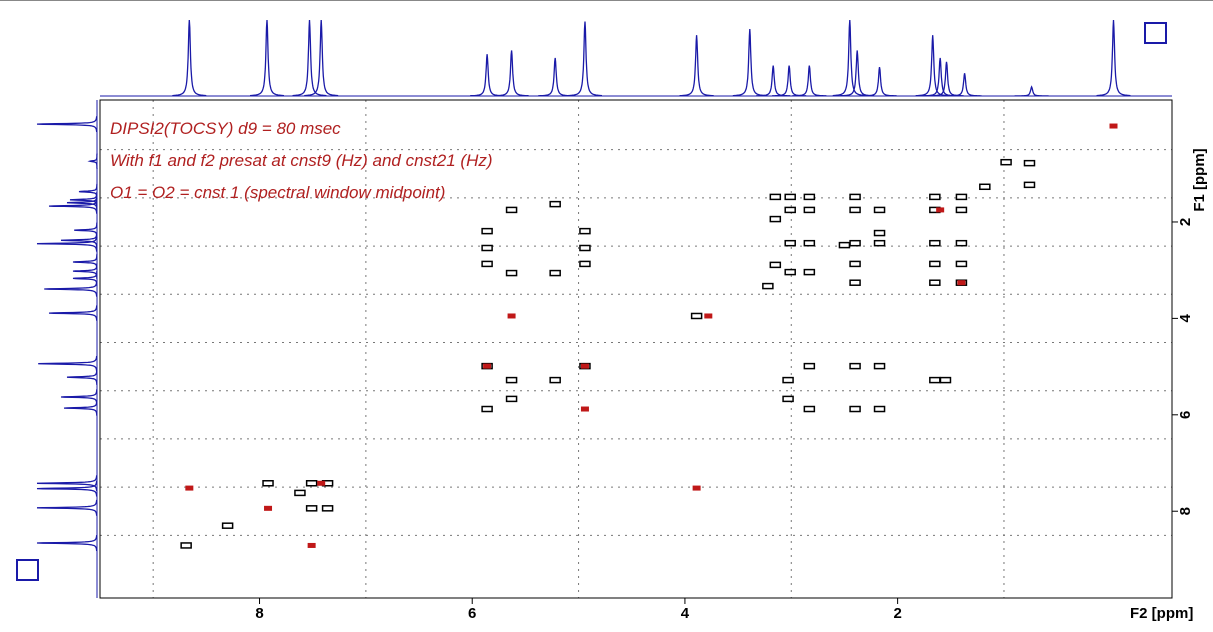  Describe the element at coordinates (1185, 318) in the screenshot. I see `y-tick-label: 4` at that location.